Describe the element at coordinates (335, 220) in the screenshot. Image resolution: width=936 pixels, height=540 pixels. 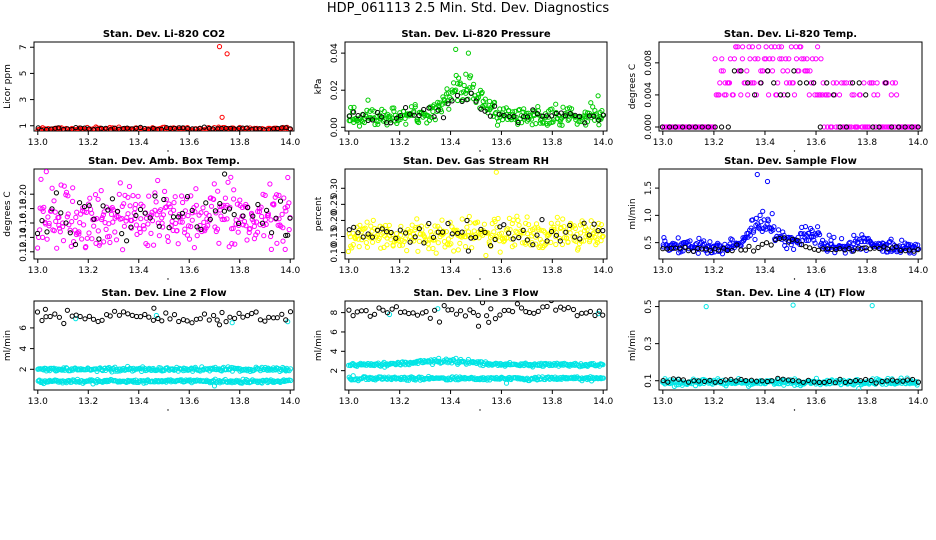
I see `y-tick-label: 0.20` at that location.